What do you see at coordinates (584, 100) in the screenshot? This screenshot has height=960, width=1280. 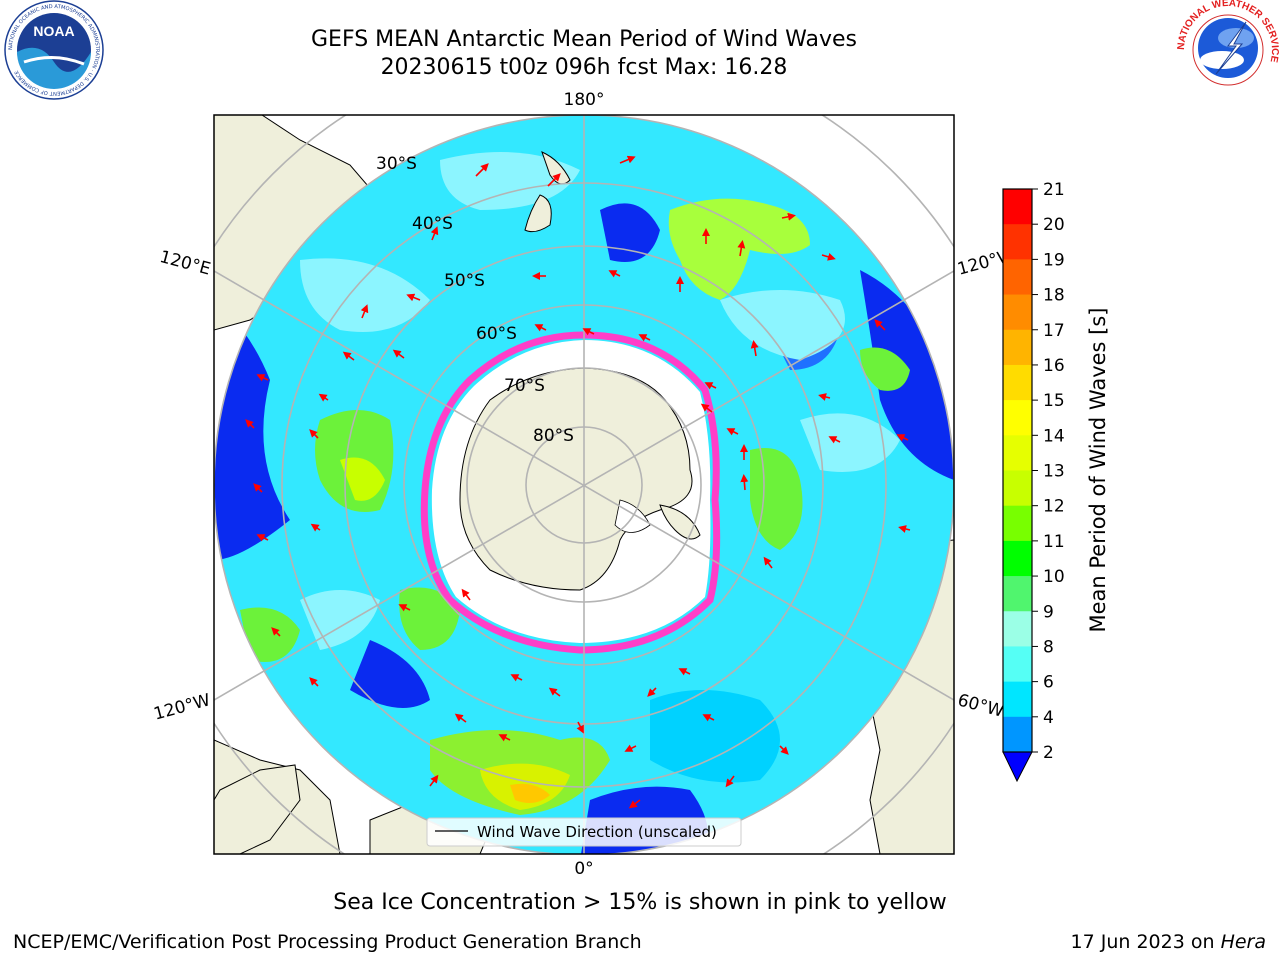 I see `lon-label-180: 180°` at bounding box center [584, 100].